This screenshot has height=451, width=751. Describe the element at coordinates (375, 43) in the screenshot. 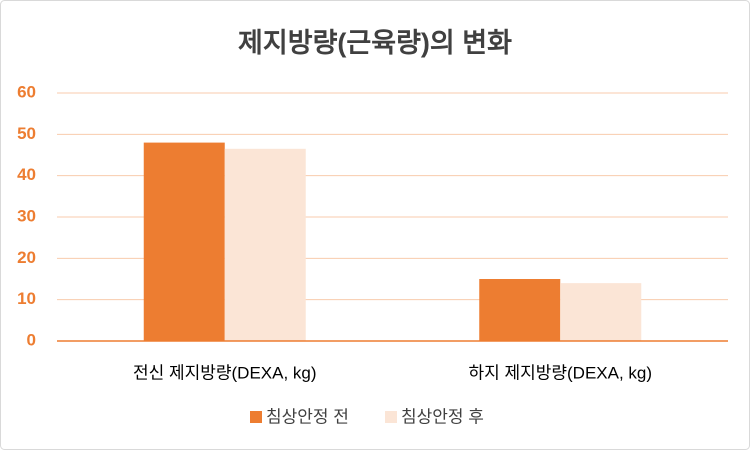

I see `chart-title: 제지방량(근육량)의 변화` at that location.